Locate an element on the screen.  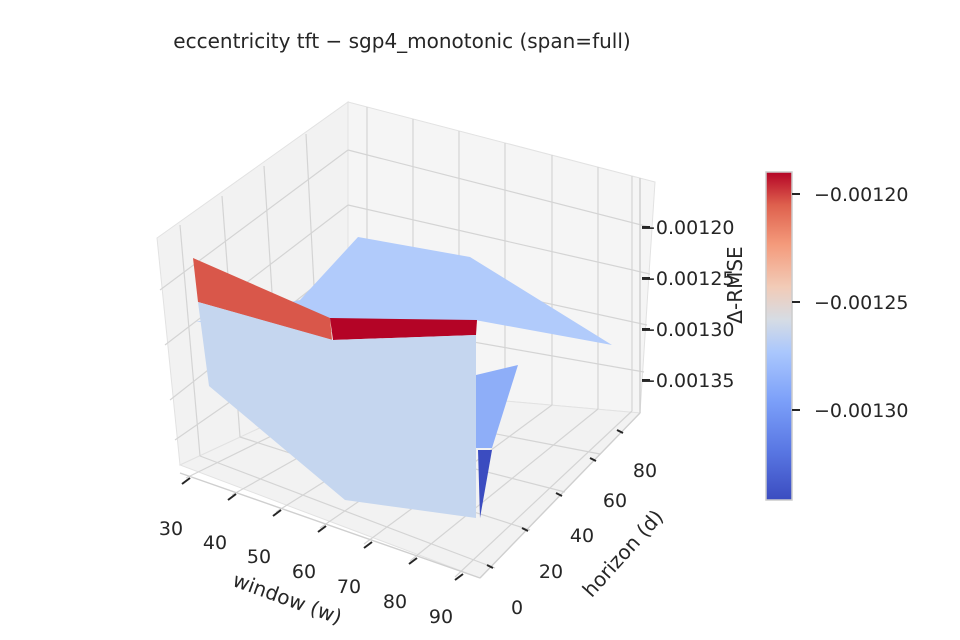
x-ticks is located at coordinates (322, 529).